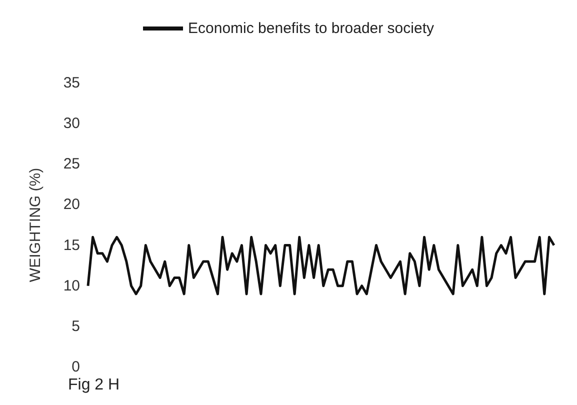 The width and height of the screenshot is (577, 405). Describe the element at coordinates (71, 245) in the screenshot. I see `y-tick-label: 15` at that location.